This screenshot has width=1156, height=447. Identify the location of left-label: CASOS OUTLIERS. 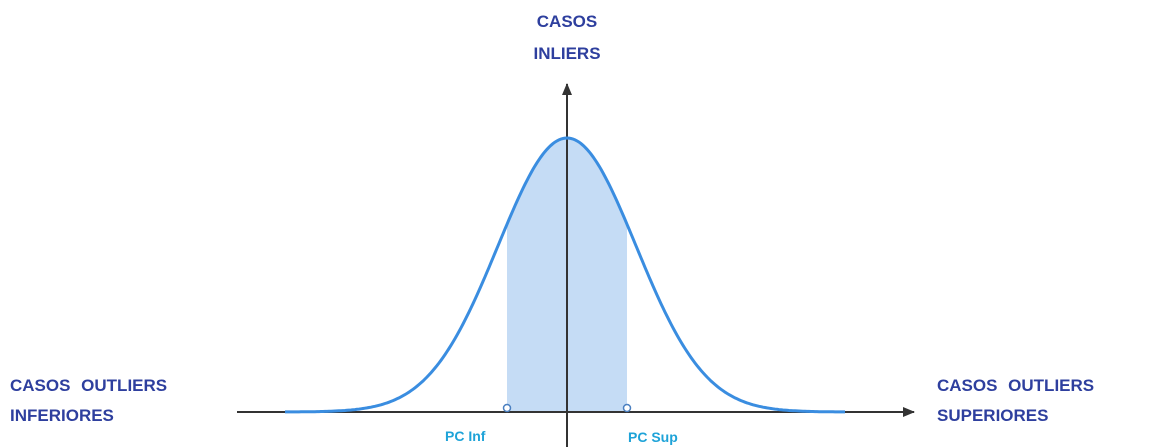
(88, 385).